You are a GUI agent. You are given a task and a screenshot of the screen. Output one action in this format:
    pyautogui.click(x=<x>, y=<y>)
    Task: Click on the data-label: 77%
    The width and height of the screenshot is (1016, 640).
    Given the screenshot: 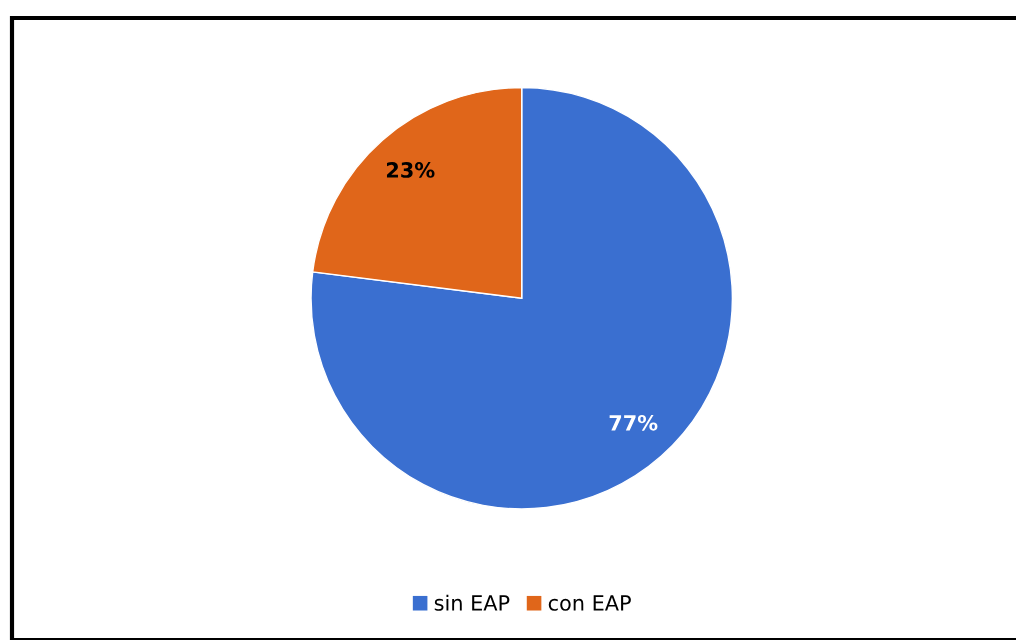 What is the action you would take?
    pyautogui.click(x=633, y=422)
    